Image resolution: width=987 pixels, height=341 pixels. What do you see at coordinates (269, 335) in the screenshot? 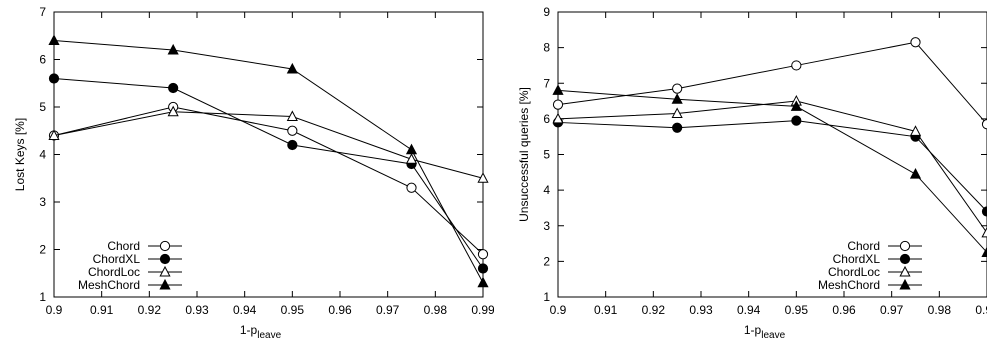
I see `x-axis-label-subscript: leave` at bounding box center [269, 335].